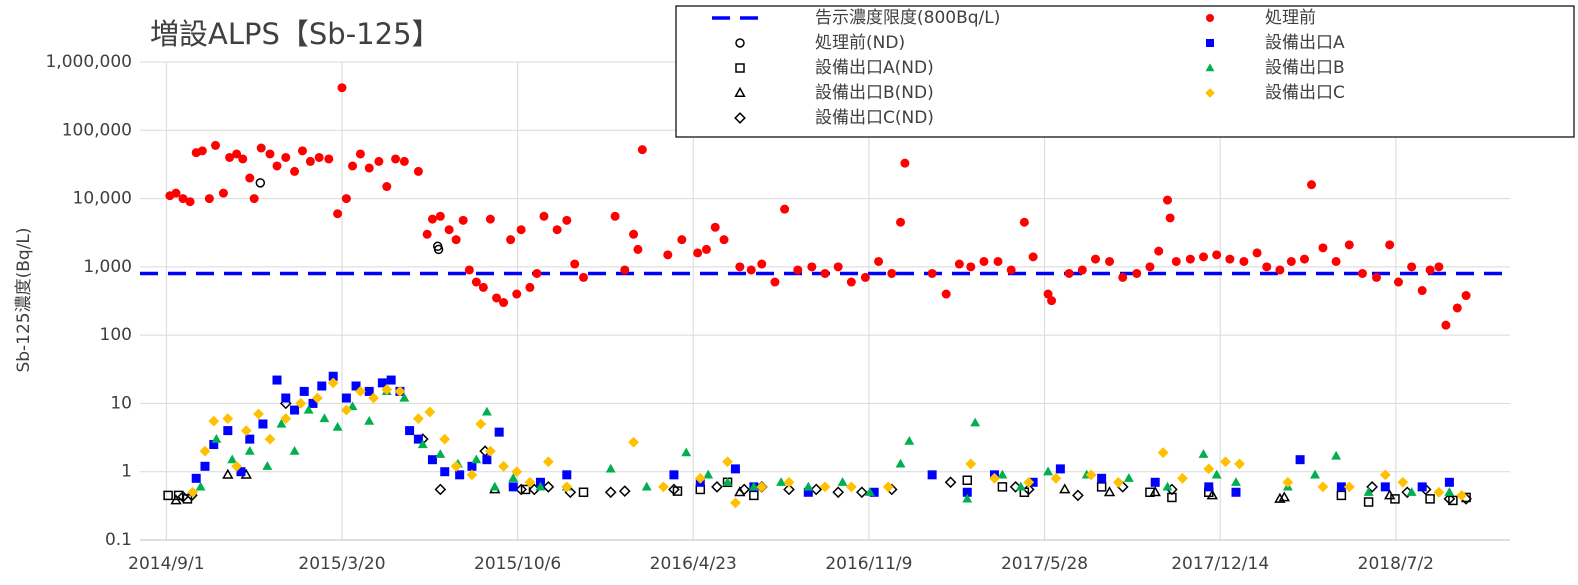 This screenshot has height=585, width=1578. I want to click on legend-swatch, so click(740, 43).